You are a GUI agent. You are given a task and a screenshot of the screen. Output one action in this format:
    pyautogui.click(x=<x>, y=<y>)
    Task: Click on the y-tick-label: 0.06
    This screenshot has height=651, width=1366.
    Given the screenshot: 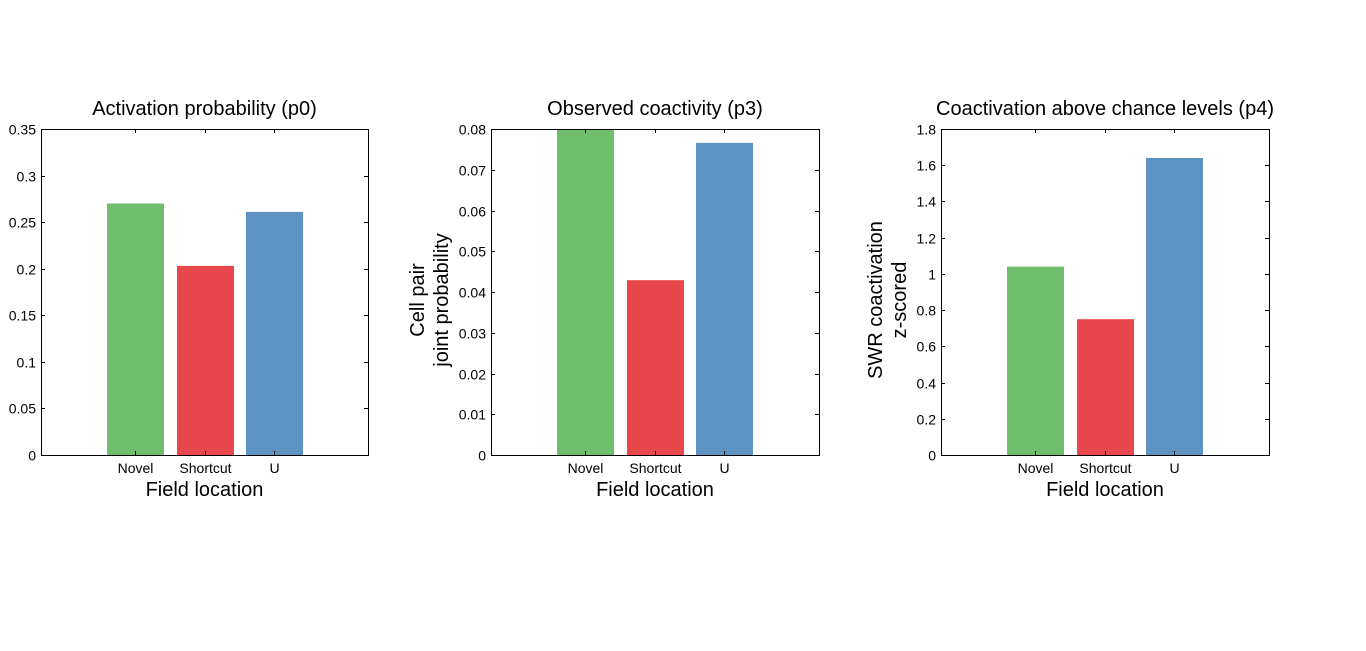 What is the action you would take?
    pyautogui.click(x=472, y=212)
    